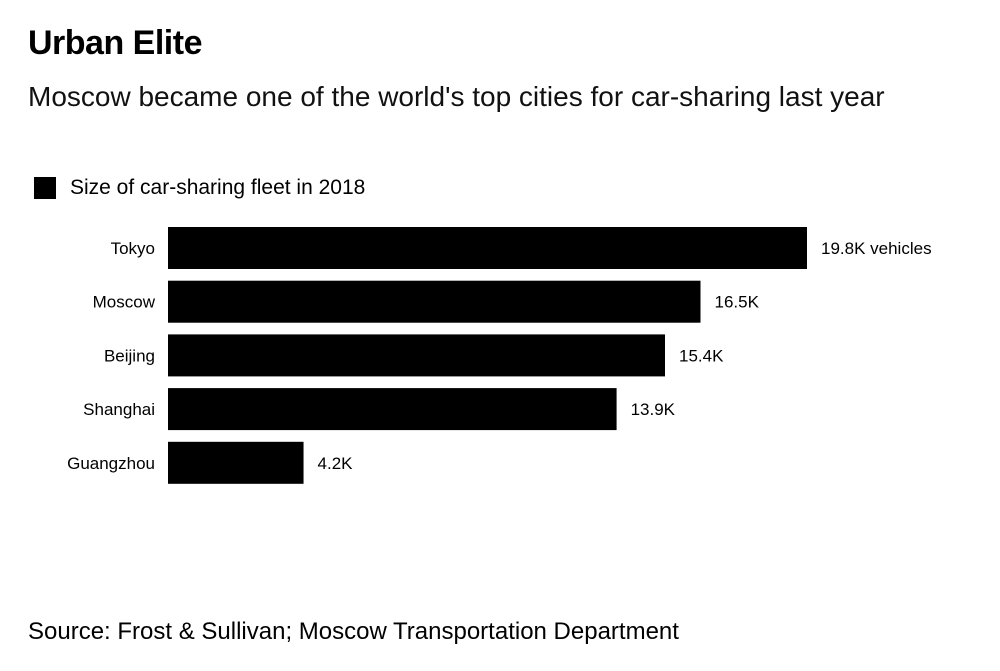 The image size is (1000, 671). What do you see at coordinates (133, 248) in the screenshot?
I see `category-label: Tokyo` at bounding box center [133, 248].